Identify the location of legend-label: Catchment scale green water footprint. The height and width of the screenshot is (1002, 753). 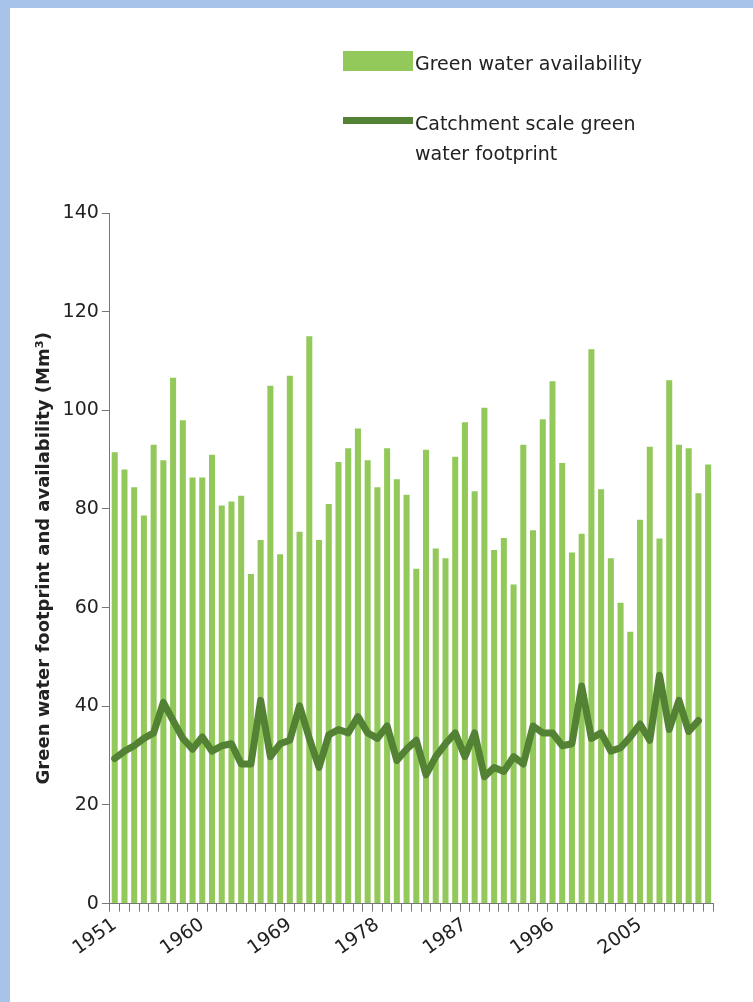
(526, 138).